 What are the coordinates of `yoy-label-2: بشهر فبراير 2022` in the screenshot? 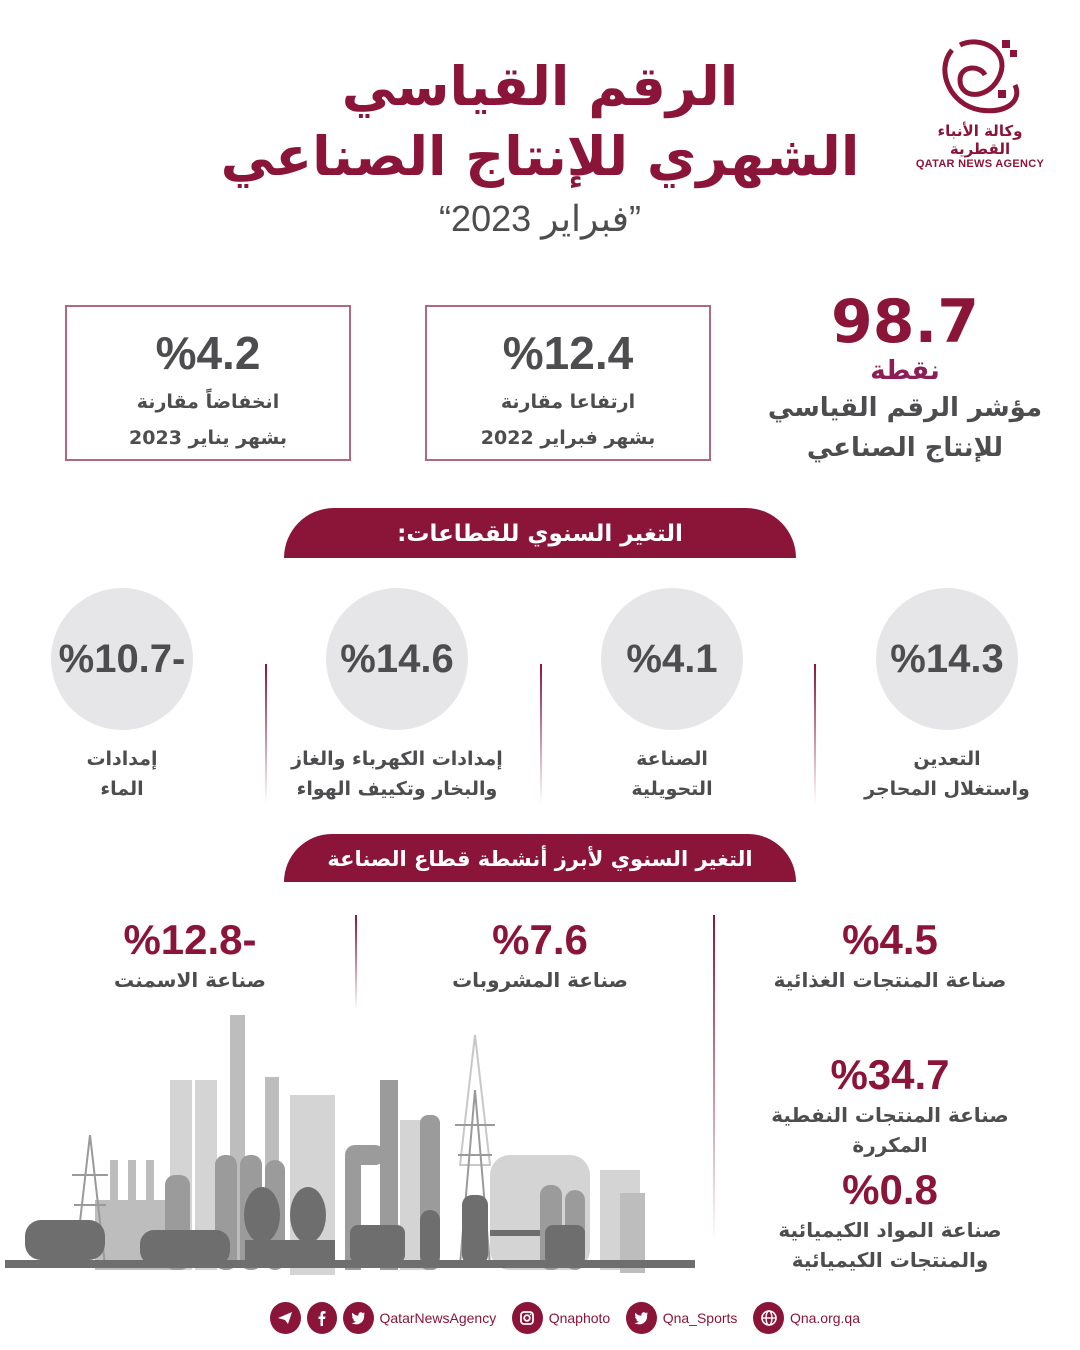 It's located at (568, 438).